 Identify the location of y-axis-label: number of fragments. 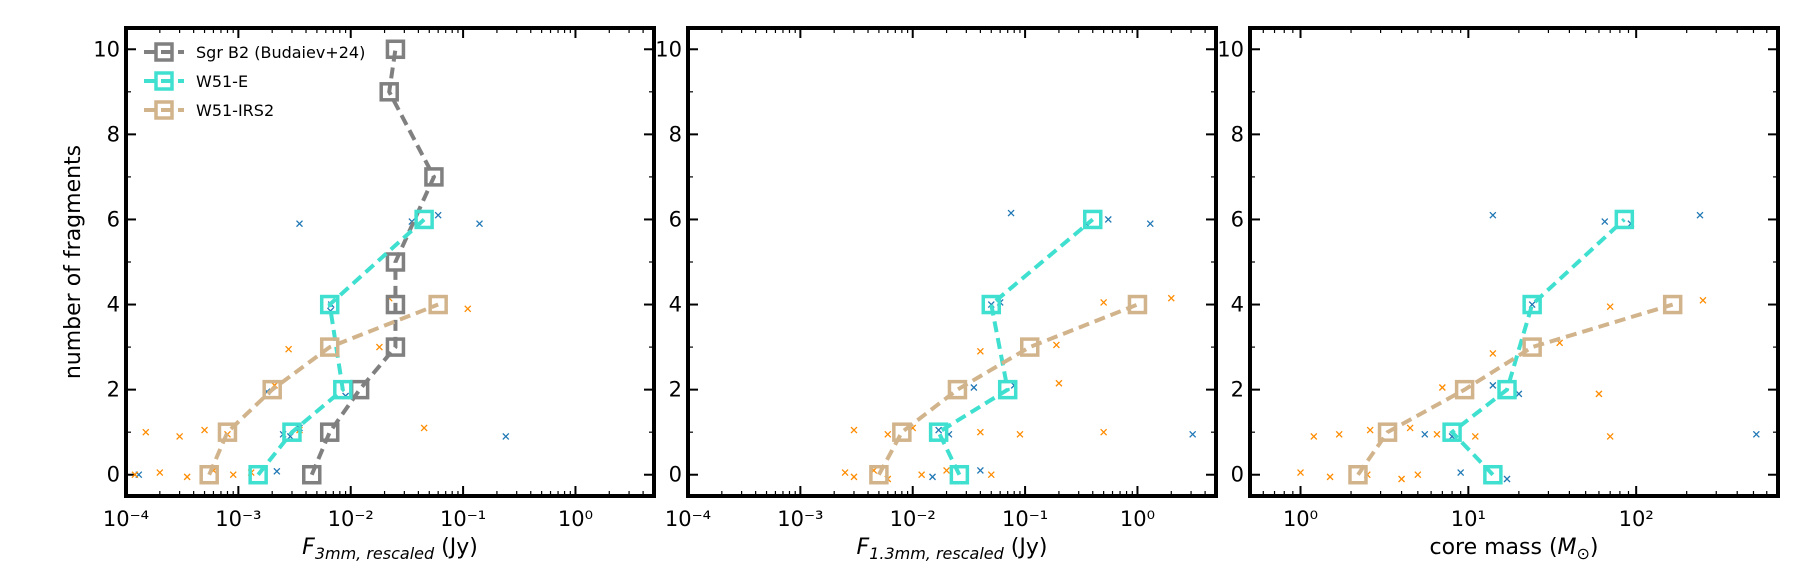
(73, 262).